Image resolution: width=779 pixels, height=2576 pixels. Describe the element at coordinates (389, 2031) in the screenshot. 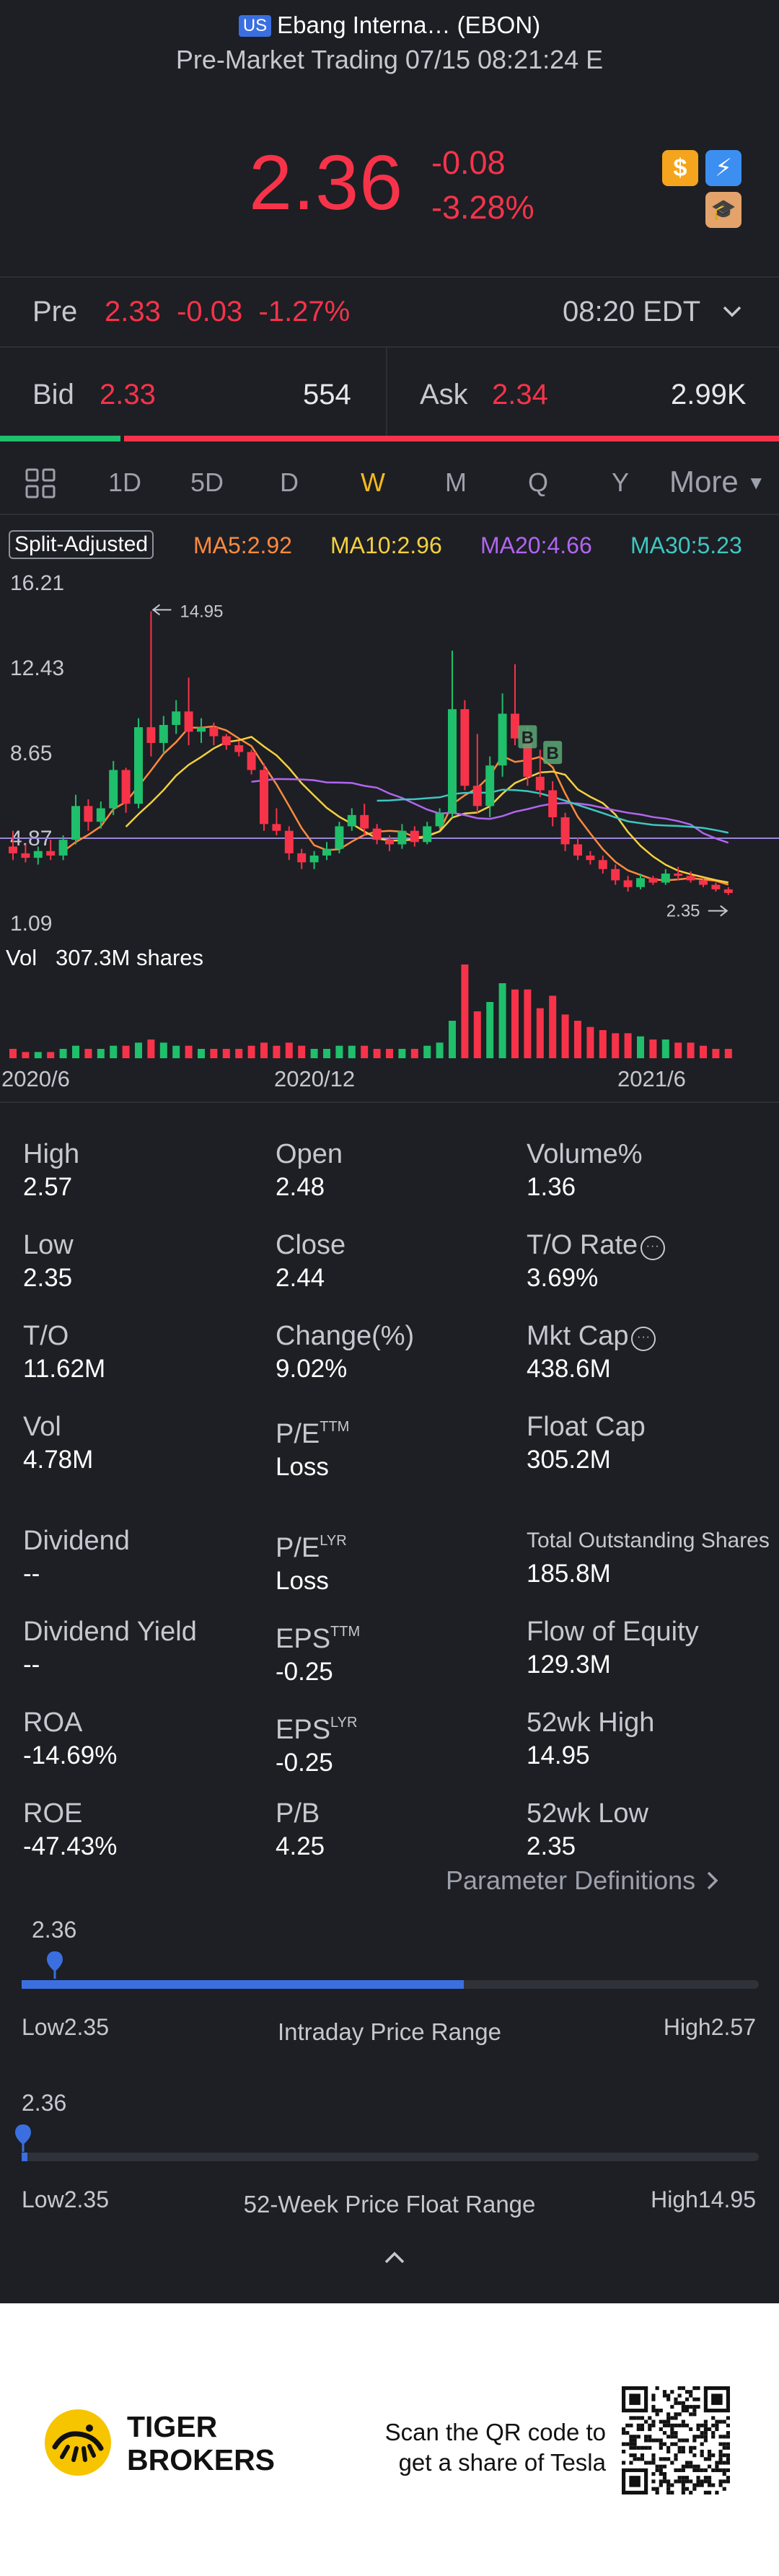

I see `intraday-range-title: Intraday Price Range` at that location.